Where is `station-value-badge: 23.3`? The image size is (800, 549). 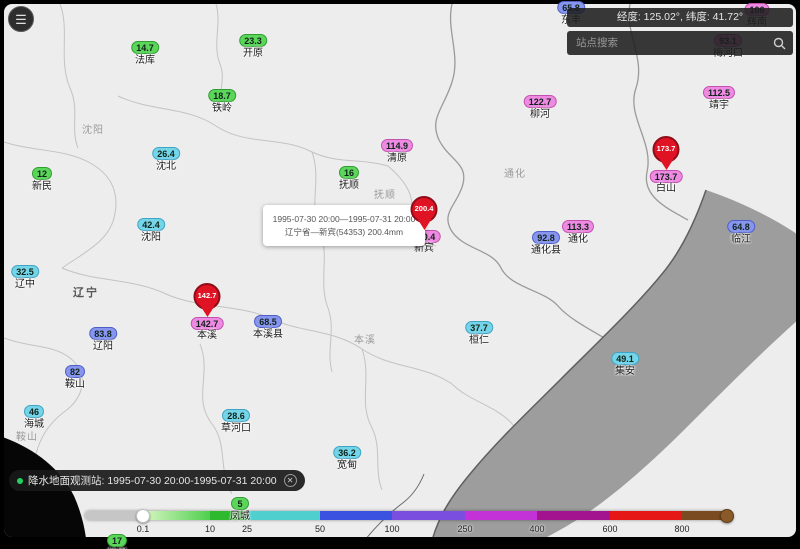 station-value-badge: 23.3 is located at coordinates (253, 40).